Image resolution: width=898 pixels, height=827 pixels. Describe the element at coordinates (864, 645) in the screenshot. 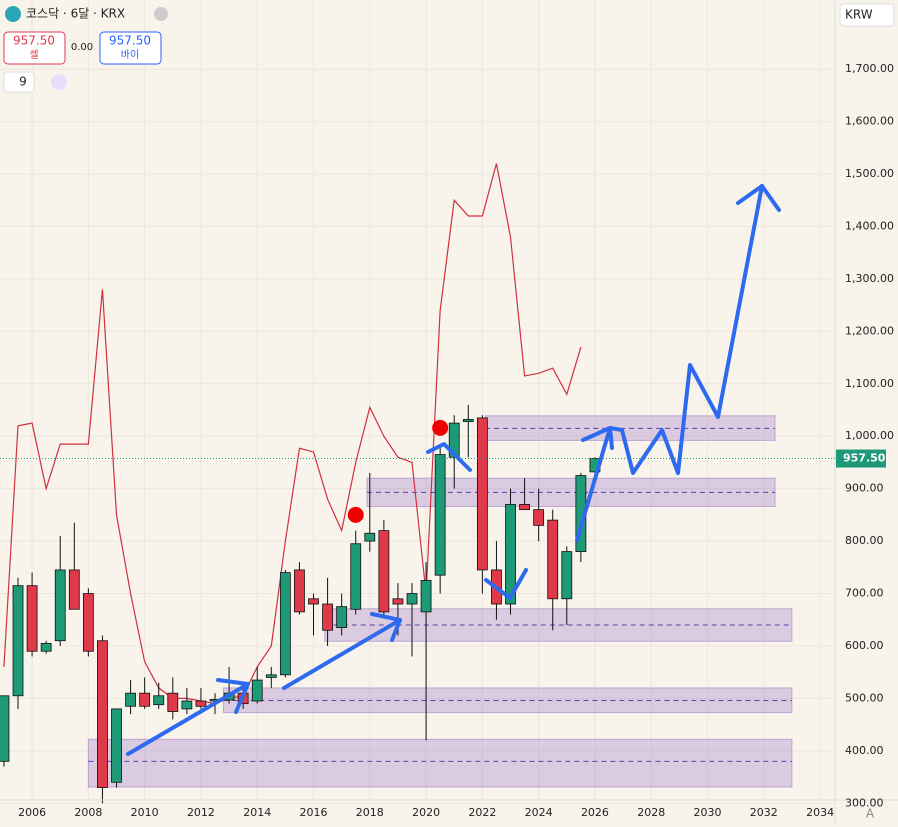

I see `y-tick-label: 600.00` at that location.